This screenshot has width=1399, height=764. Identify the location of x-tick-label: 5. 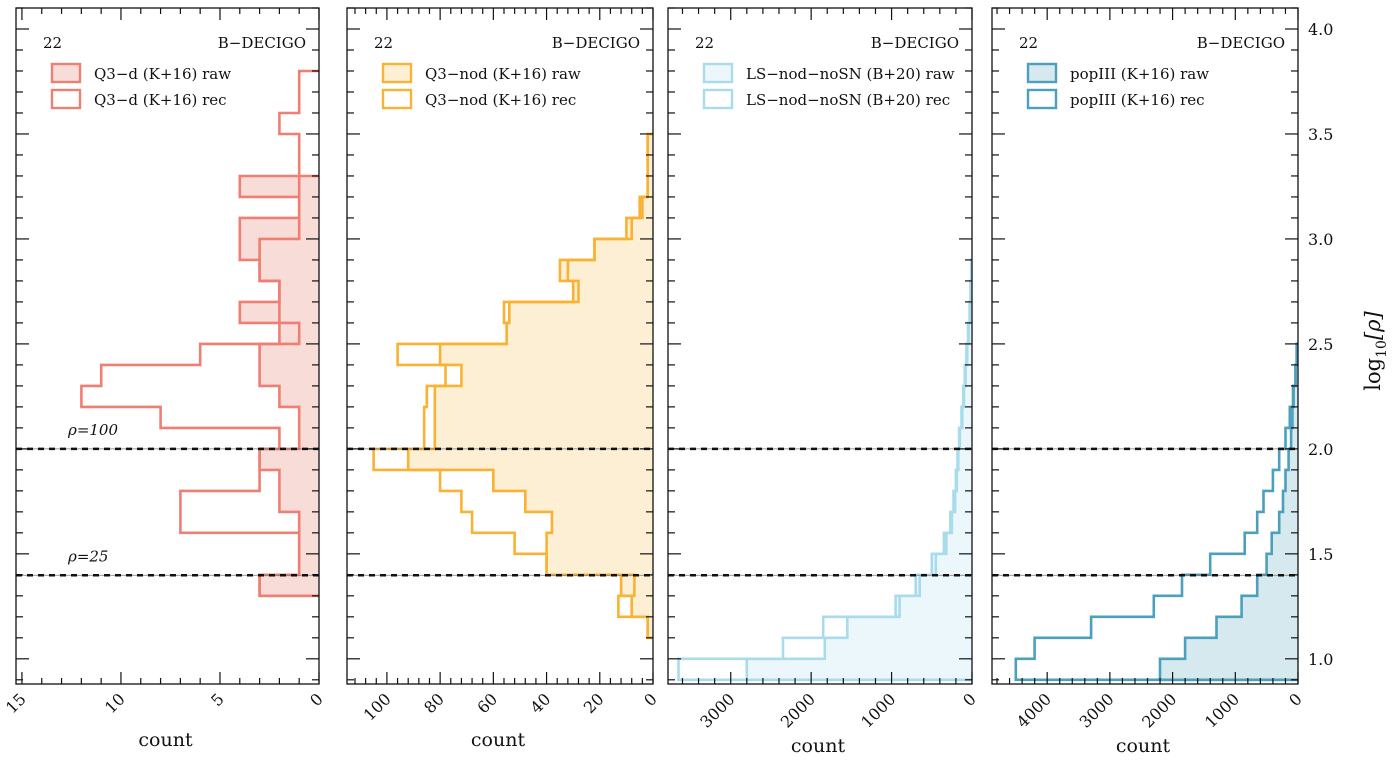
(217, 699).